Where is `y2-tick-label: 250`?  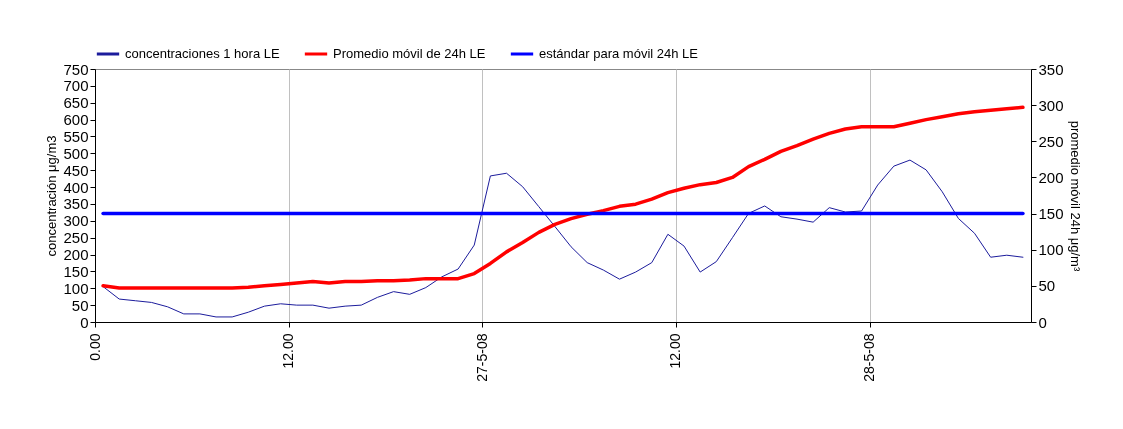
y2-tick-label: 250 is located at coordinates (1051, 141).